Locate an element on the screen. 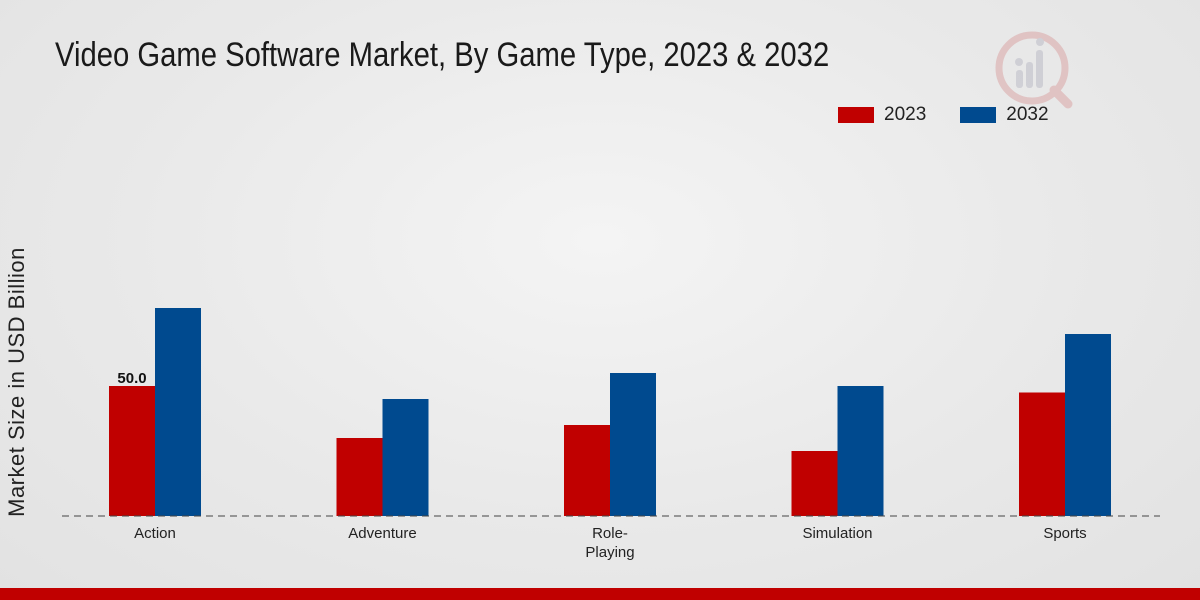 This screenshot has height=600, width=1200. x-tick-label-adventure: Adventure is located at coordinates (382, 533).